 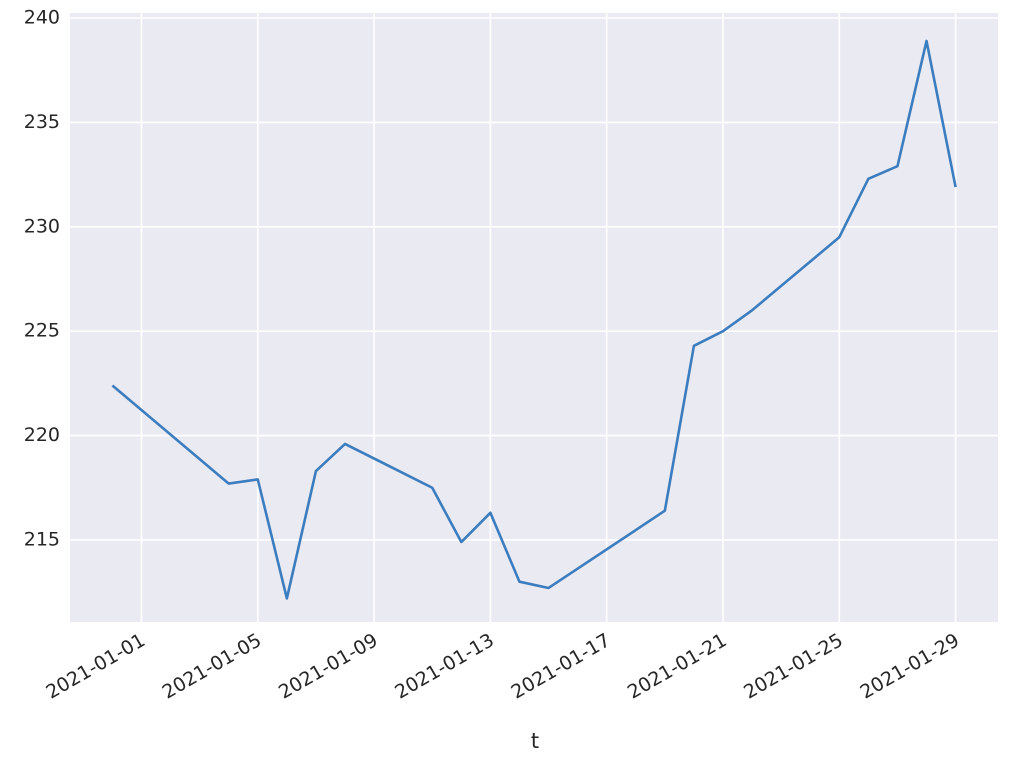 What do you see at coordinates (677, 666) in the screenshot?
I see `x-tick-label: 2021-01-21` at bounding box center [677, 666].